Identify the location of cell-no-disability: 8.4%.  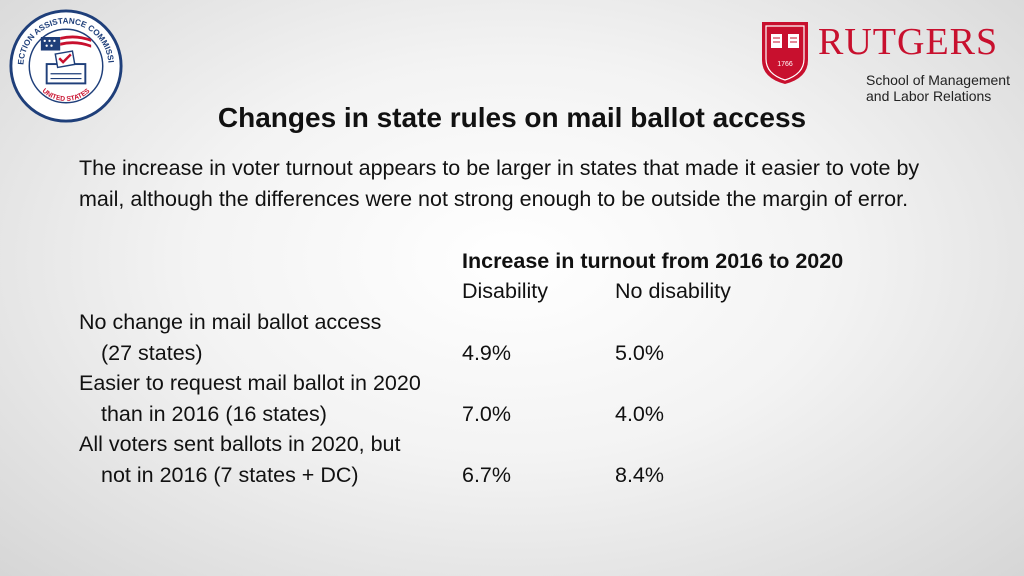
(640, 475).